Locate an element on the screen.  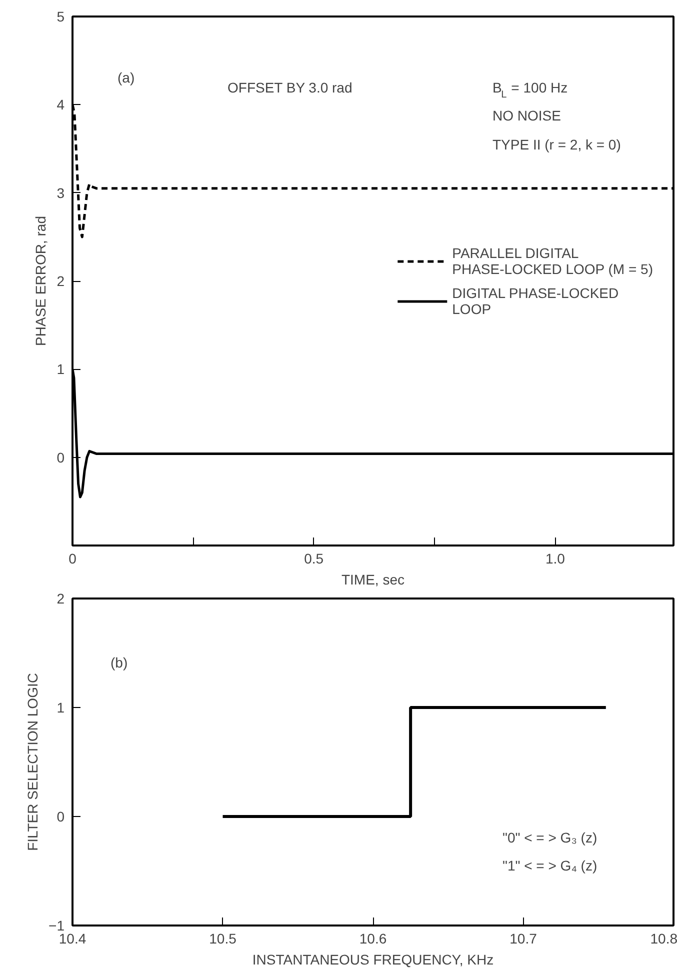
legend-label: DIGITAL PHASE-LOCKED LOOP is located at coordinates (535, 300).